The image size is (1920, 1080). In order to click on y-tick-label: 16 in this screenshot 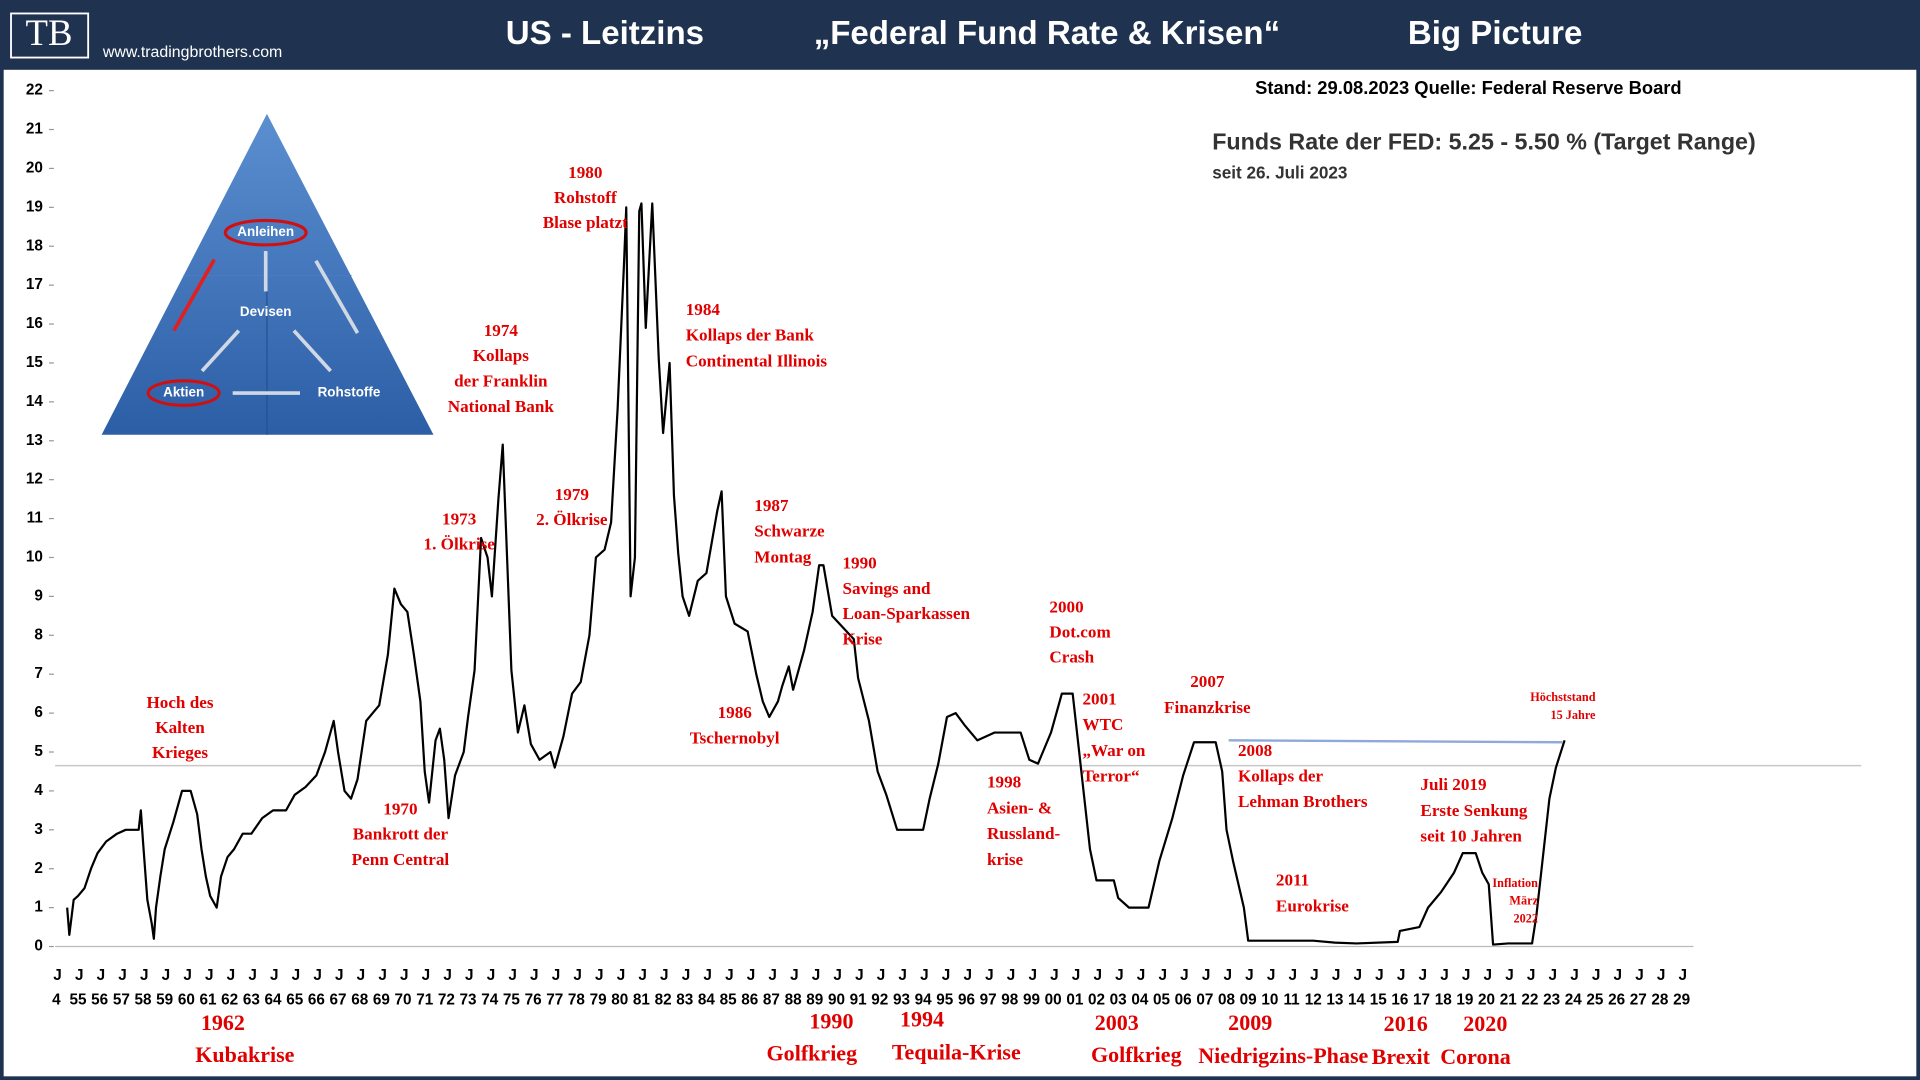, I will do `click(34, 323)`.